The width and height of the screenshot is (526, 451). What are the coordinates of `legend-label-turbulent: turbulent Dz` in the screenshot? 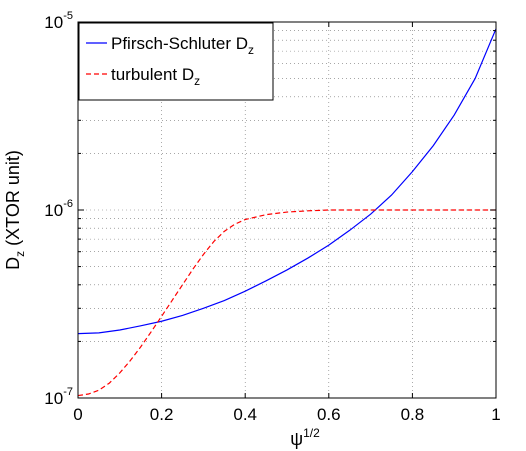 It's located at (155, 76).